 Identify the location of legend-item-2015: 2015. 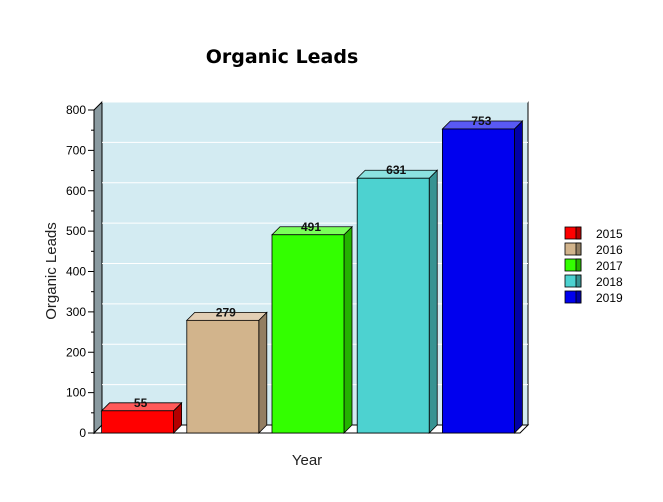
(593, 233).